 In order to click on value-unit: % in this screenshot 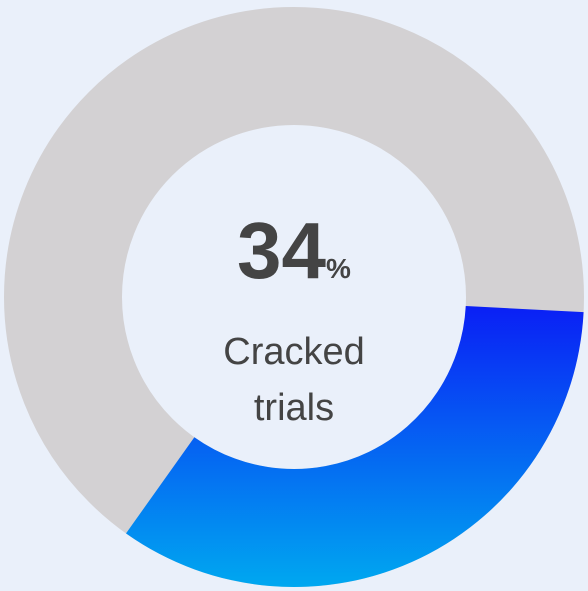, I will do `click(338, 268)`.